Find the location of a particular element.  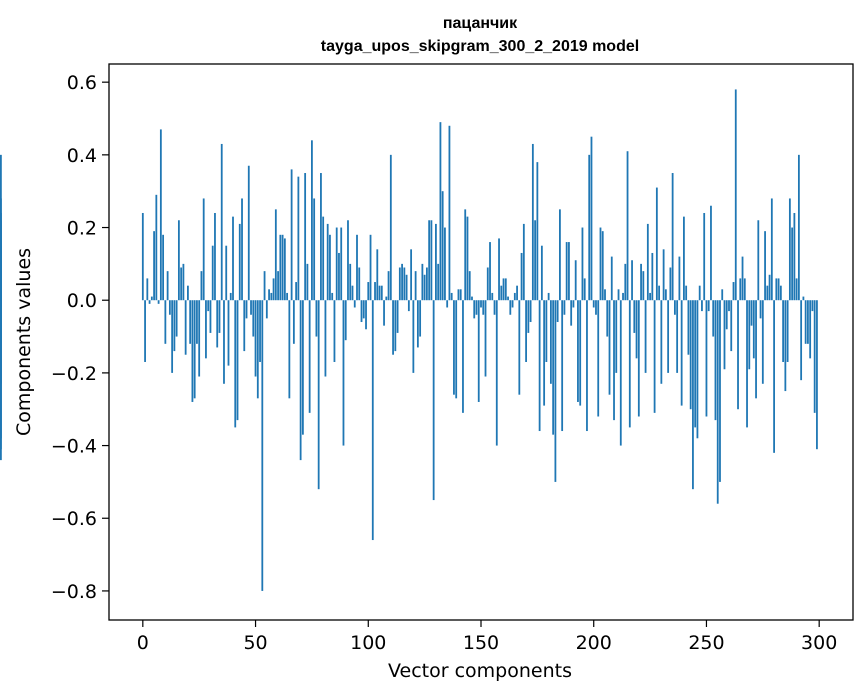

x-tick-label: 300 is located at coordinates (819, 643).